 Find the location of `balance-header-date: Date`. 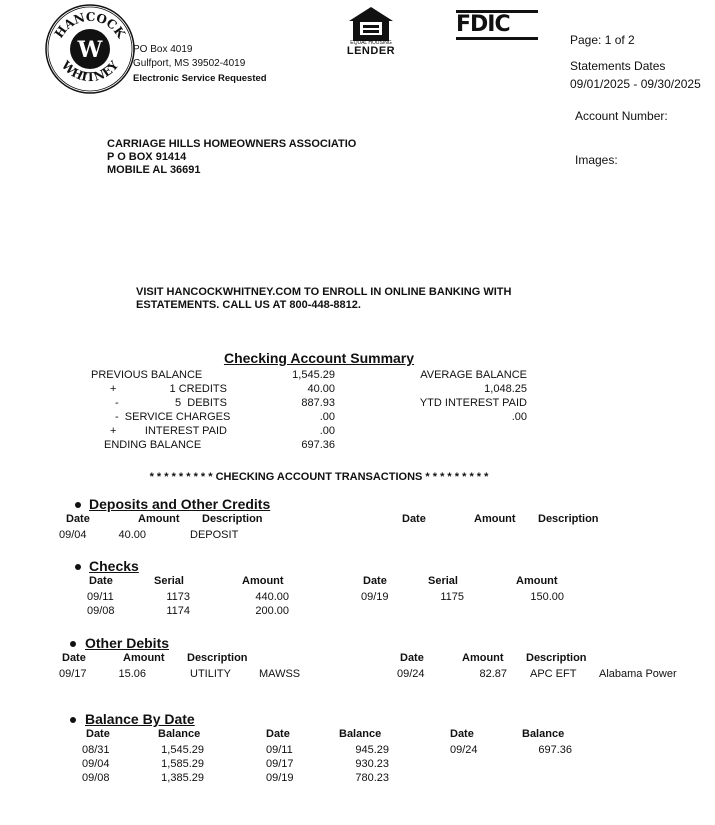

balance-header-date: Date is located at coordinates (98, 734).